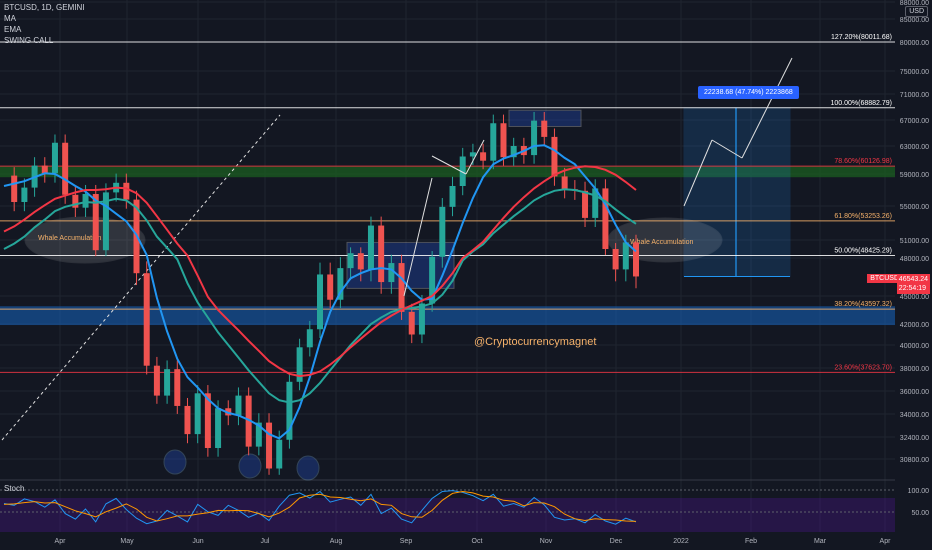  Describe the element at coordinates (914, 121) in the screenshot. I see `y-tick-label: 67000.00` at that location.